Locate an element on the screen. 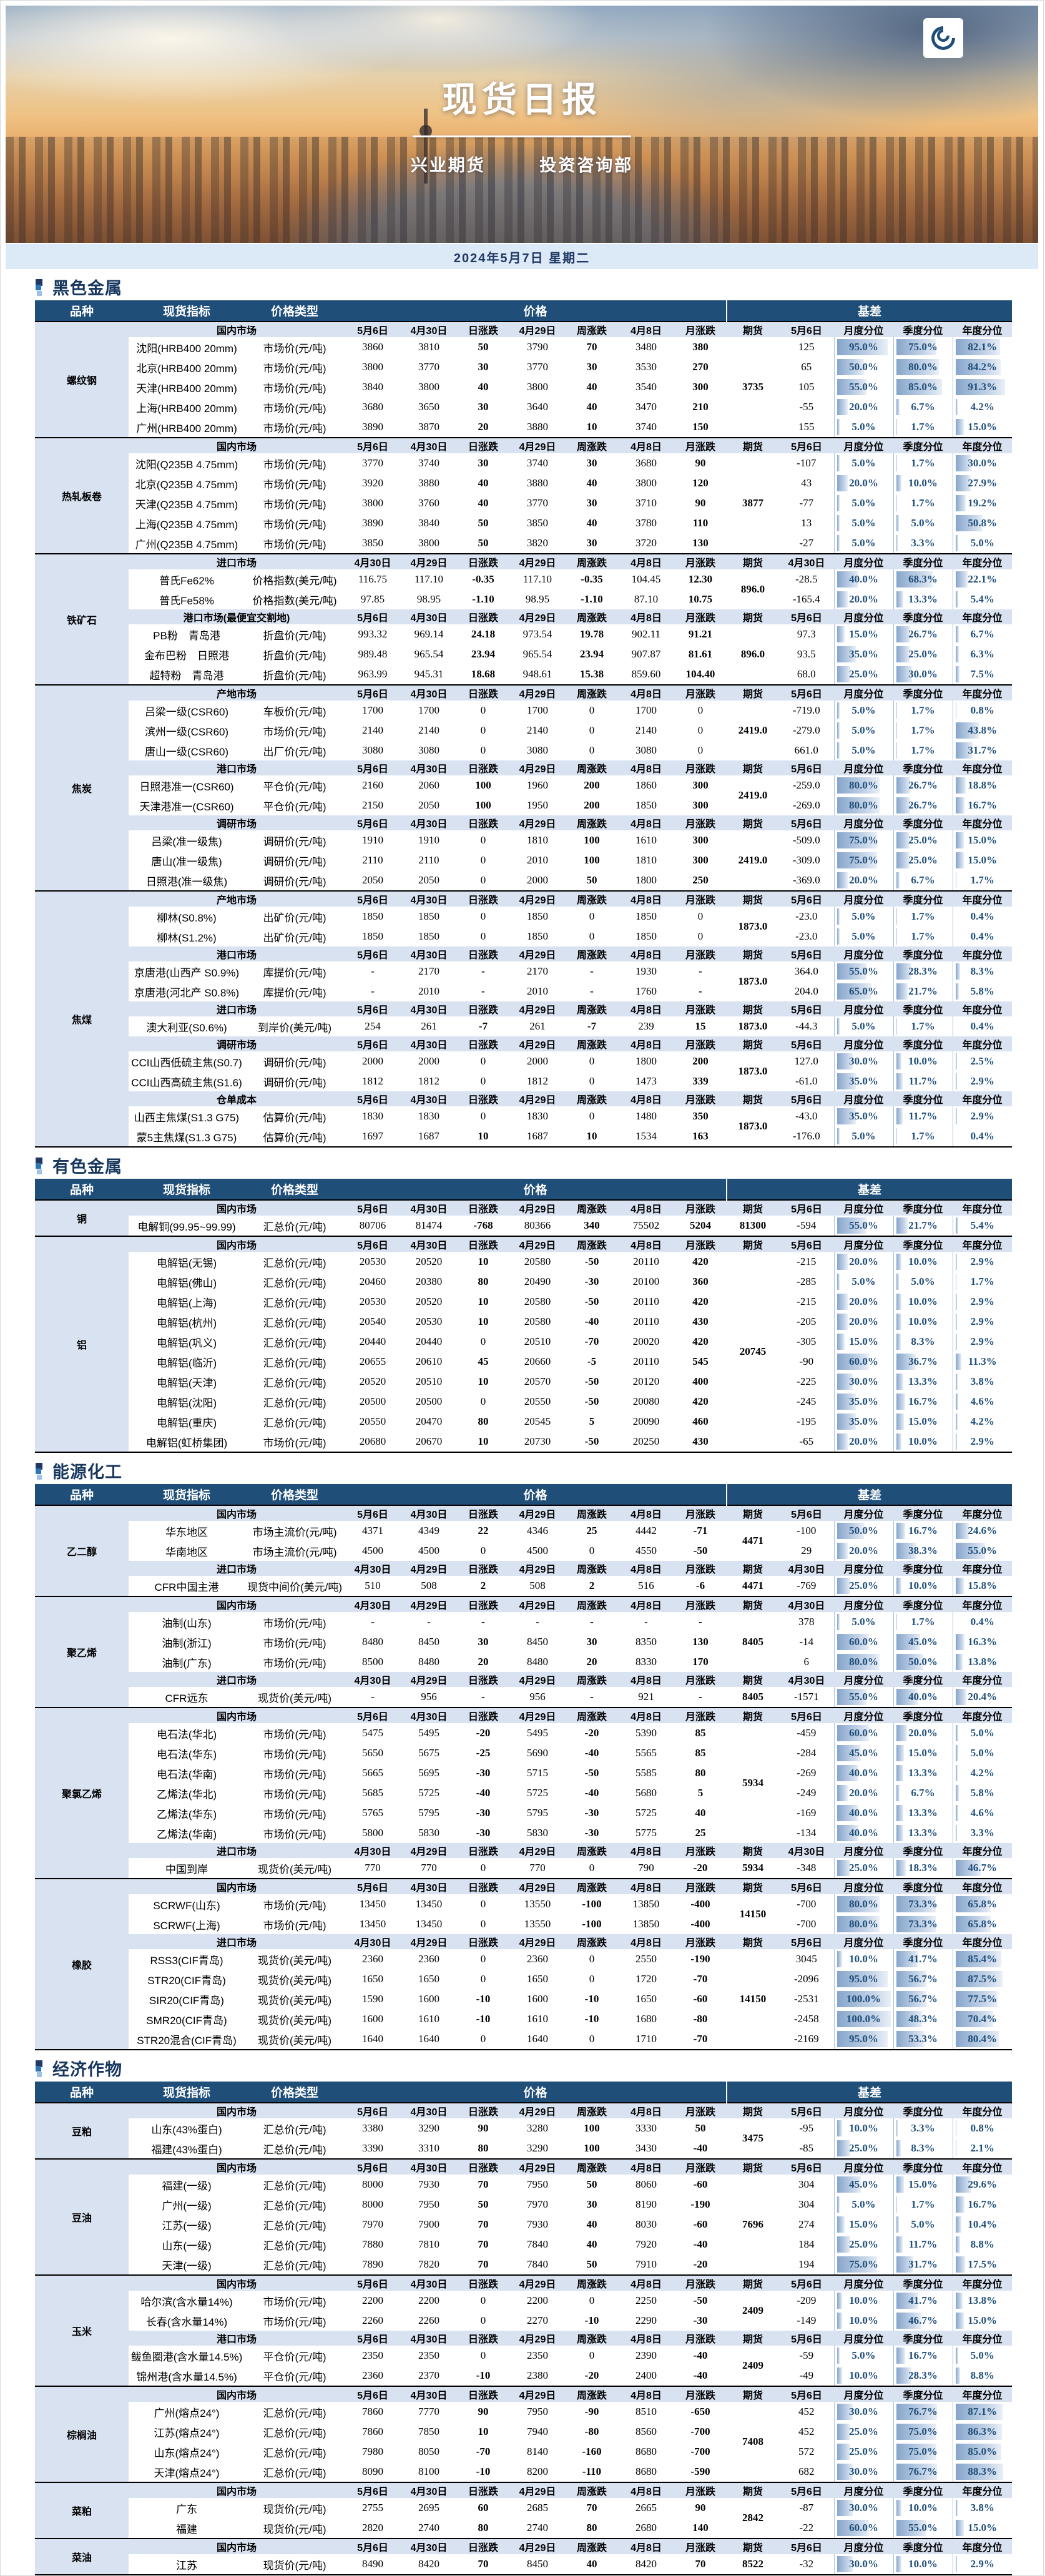  change-value-cell: 400 is located at coordinates (701, 1382).